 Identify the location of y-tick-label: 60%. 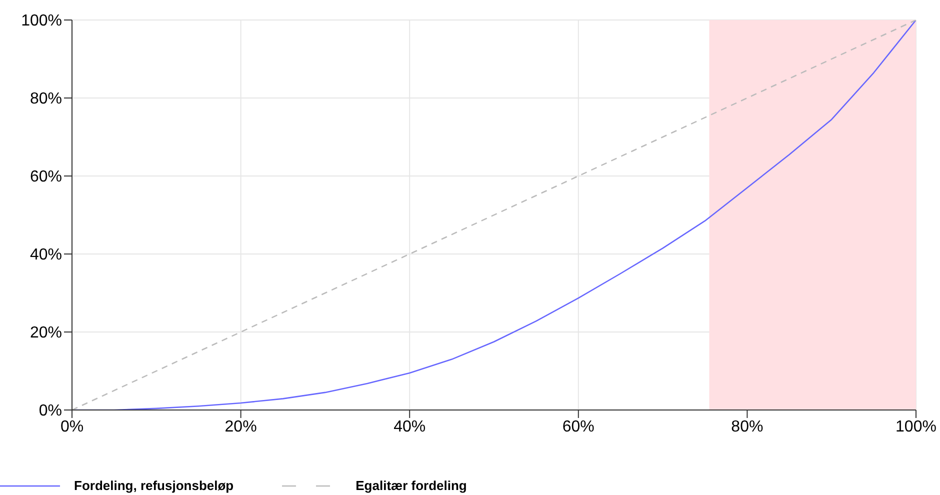
(46, 177).